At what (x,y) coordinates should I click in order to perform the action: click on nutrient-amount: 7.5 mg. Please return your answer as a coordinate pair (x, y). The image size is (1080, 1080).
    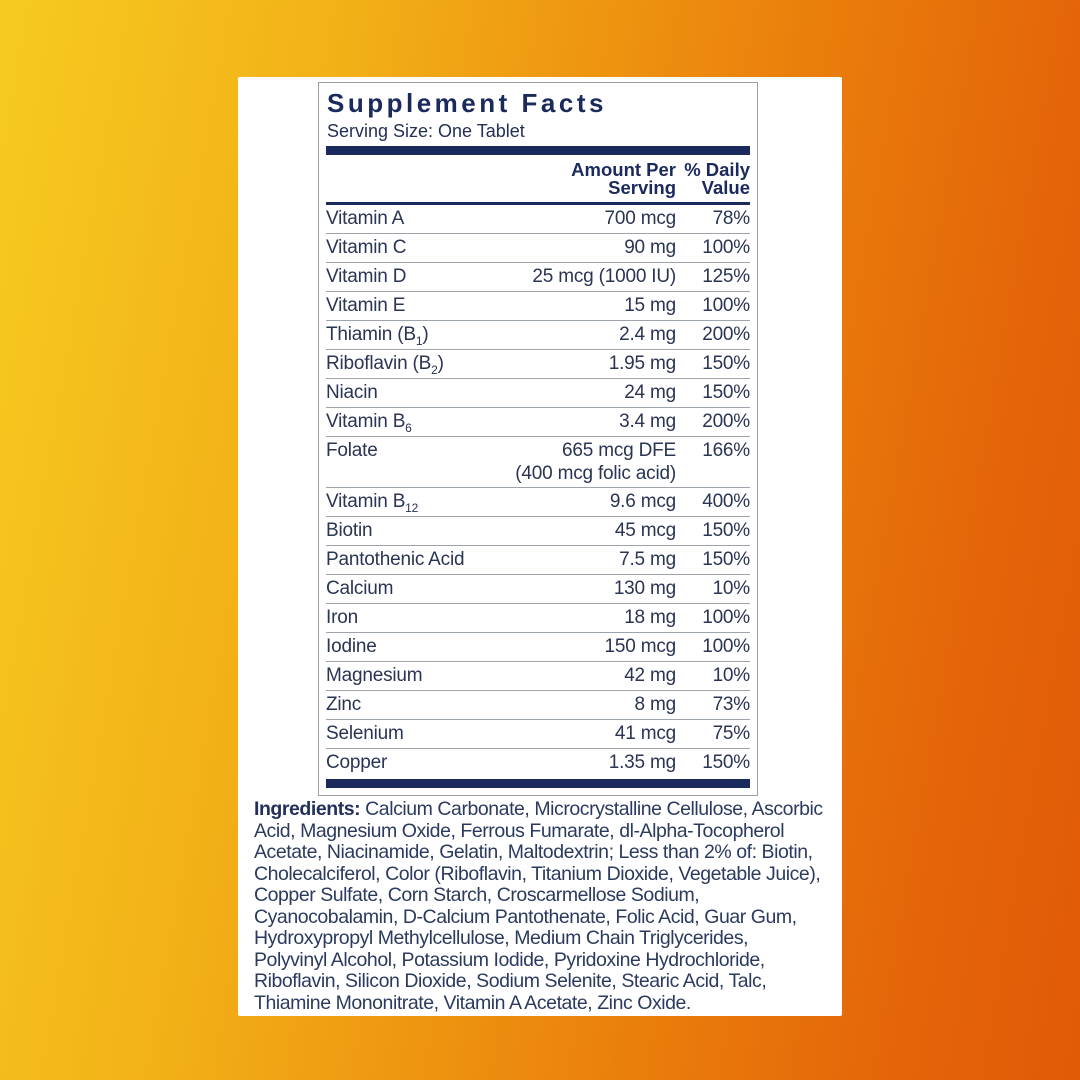
    Looking at the image, I should click on (647, 559).